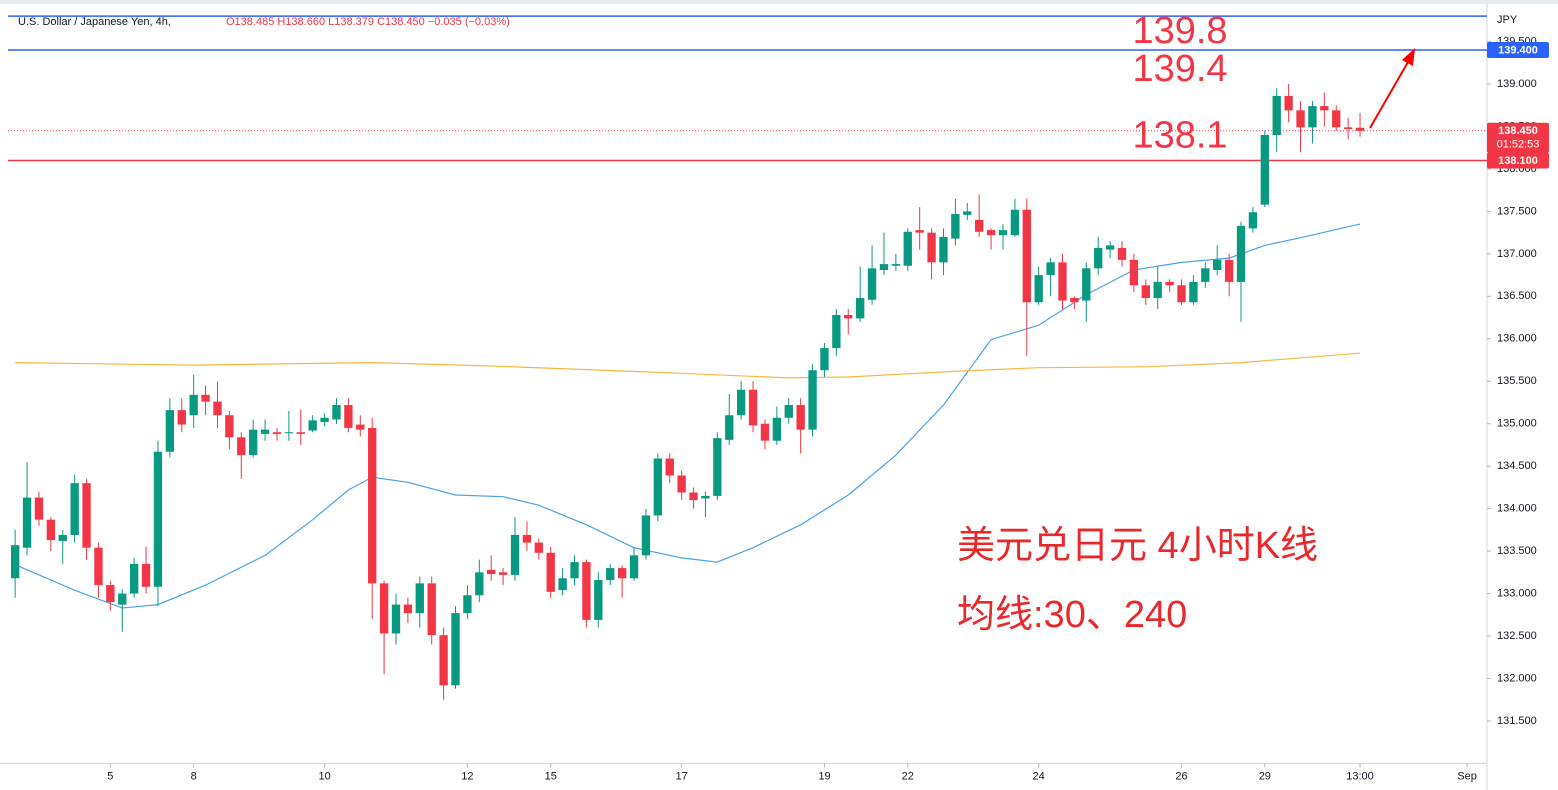 This screenshot has width=1558, height=790. What do you see at coordinates (1507, 20) in the screenshot?
I see `y-axis-label: JPY` at bounding box center [1507, 20].